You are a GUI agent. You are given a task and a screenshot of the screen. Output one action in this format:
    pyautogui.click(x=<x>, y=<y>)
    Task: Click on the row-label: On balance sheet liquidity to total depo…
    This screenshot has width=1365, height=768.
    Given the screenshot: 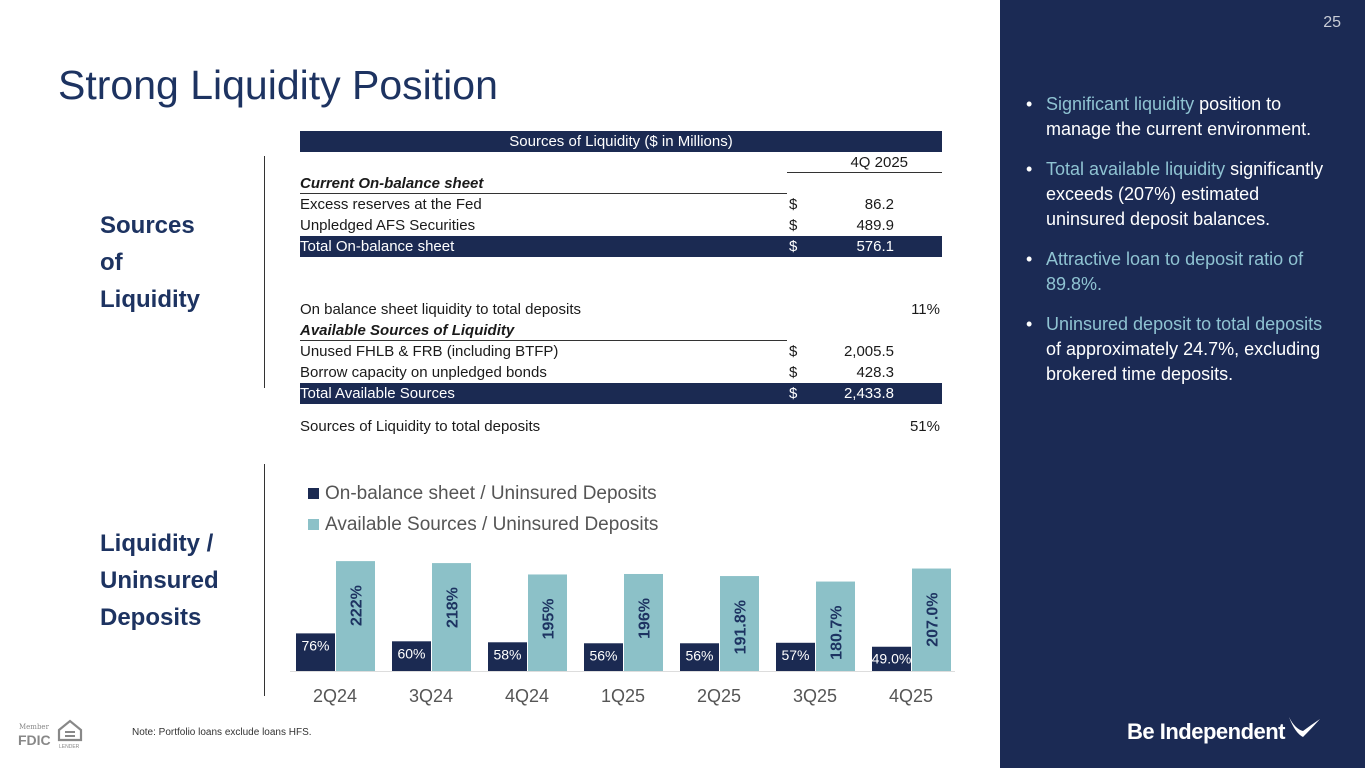 What is the action you would take?
    pyautogui.click(x=441, y=309)
    